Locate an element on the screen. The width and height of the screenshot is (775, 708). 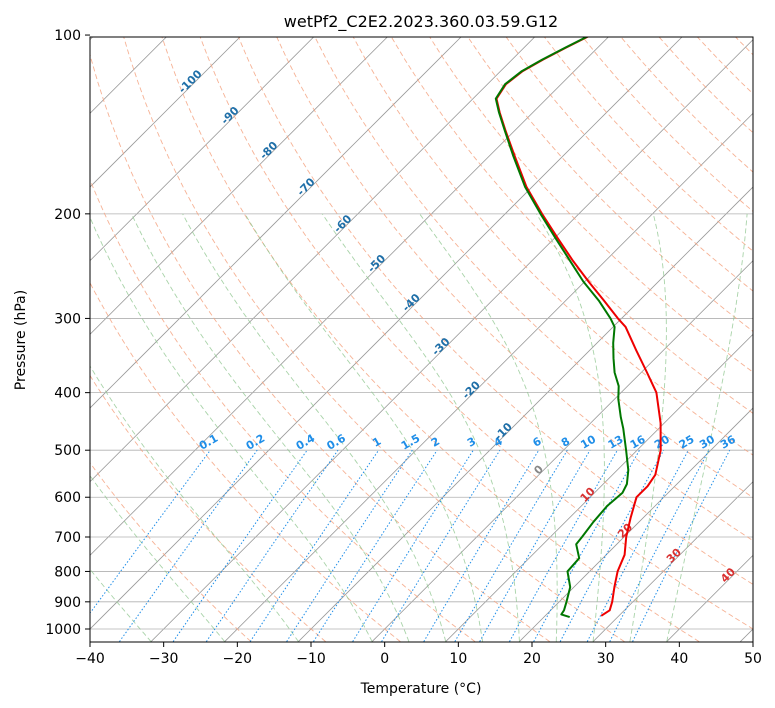
y-tick-label: 1000 is located at coordinates (63, 630).